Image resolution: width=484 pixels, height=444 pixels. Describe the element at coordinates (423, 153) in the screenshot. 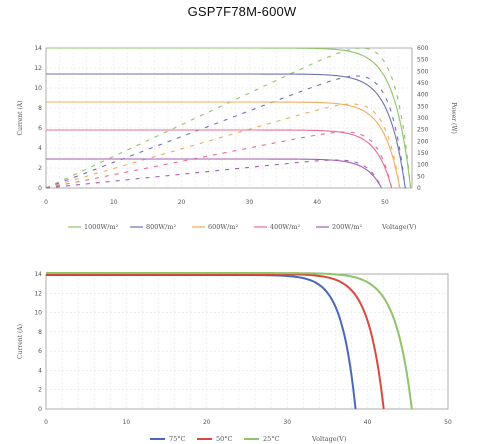

I see `y2-tick-label: 150` at that location.